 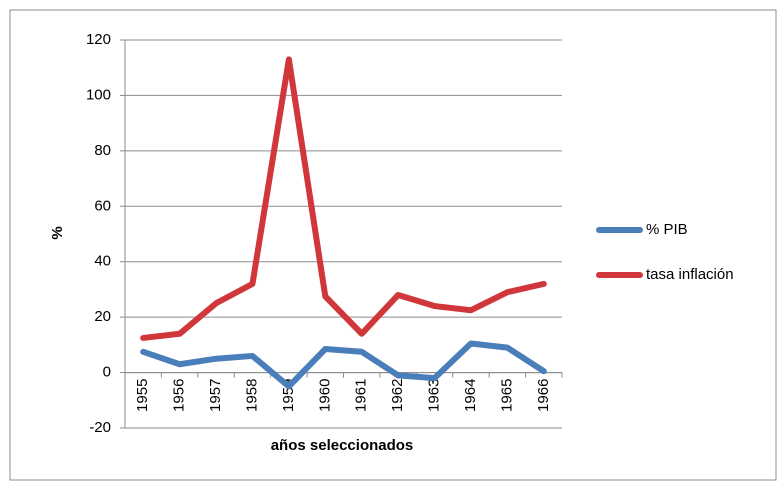 What do you see at coordinates (470, 395) in the screenshot?
I see `x-tick-label: 1964` at bounding box center [470, 395].